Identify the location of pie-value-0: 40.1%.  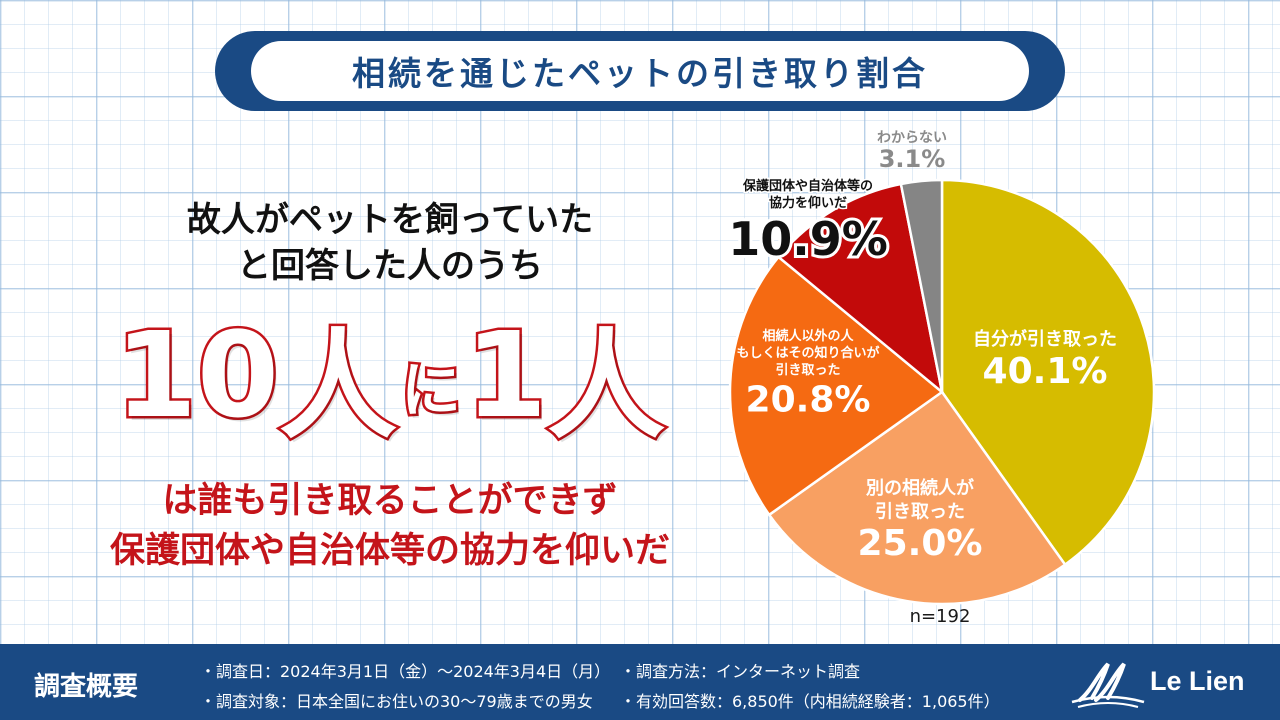
(1045, 371).